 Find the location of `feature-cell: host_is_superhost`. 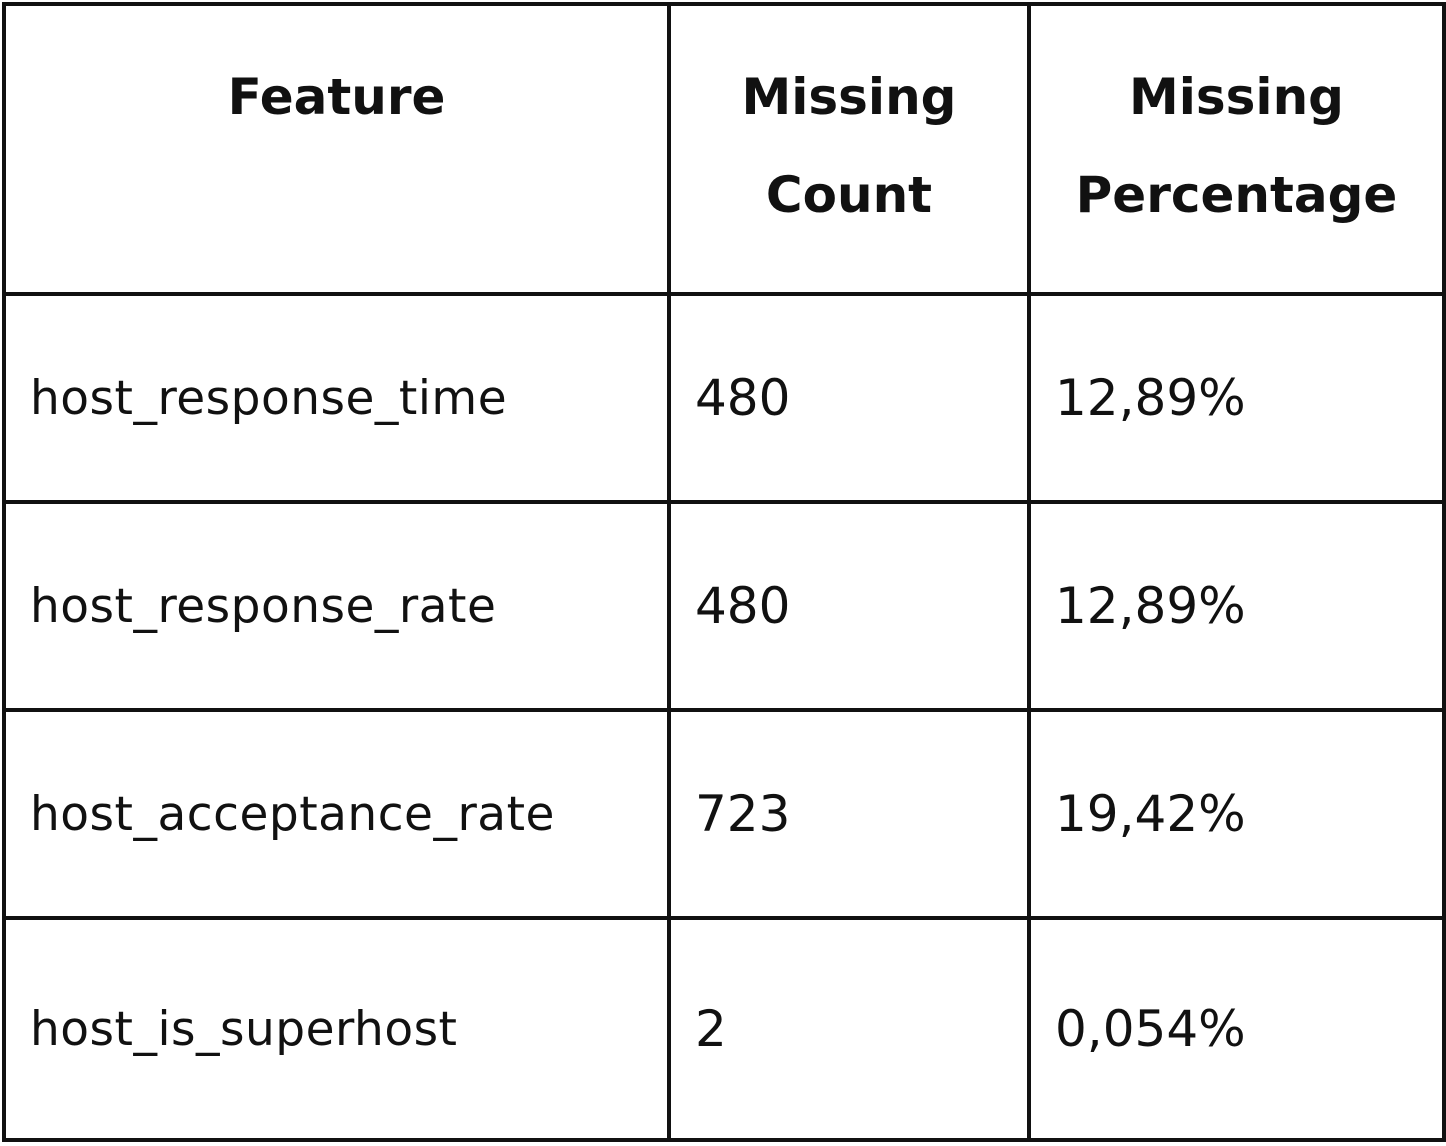

feature-cell: host_is_superhost is located at coordinates (336, 1029).